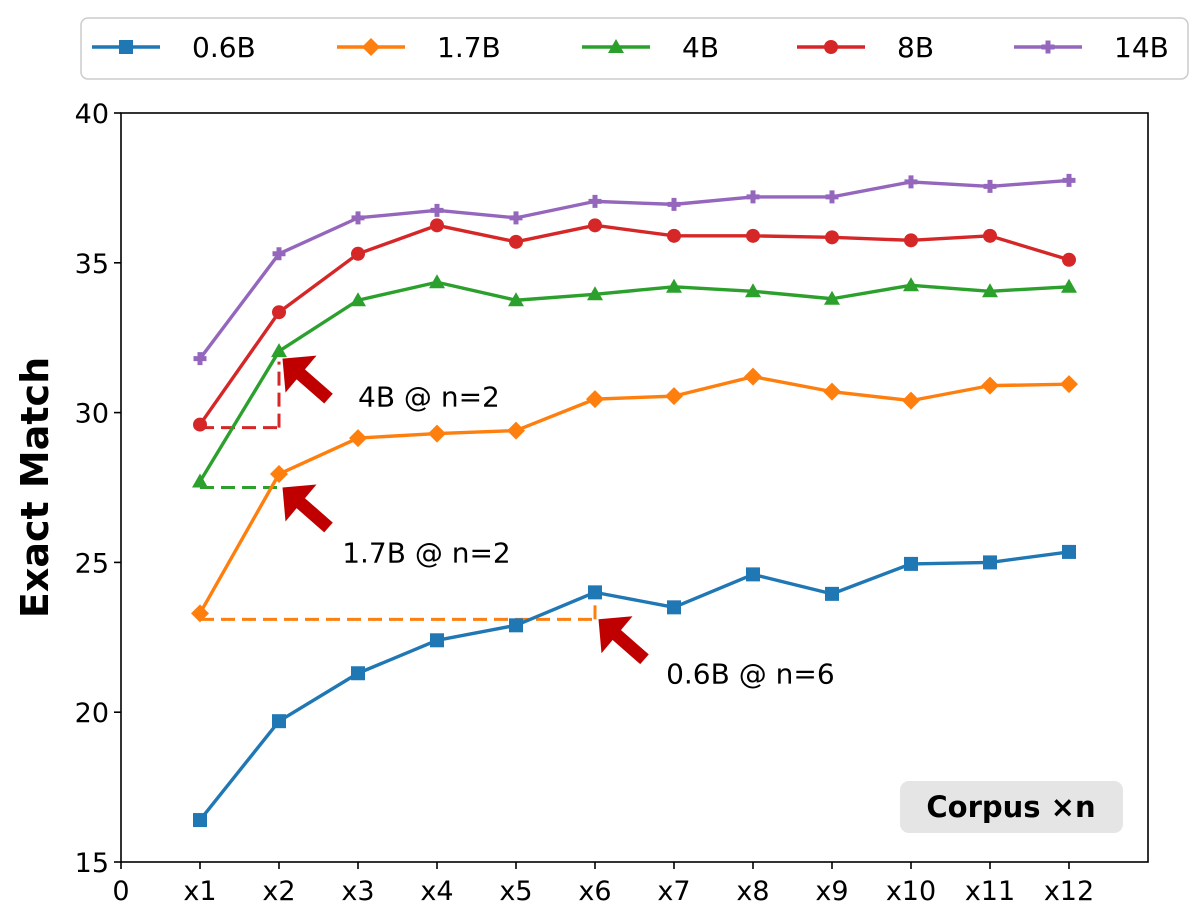 The width and height of the screenshot is (1200, 918). I want to click on legend-entry-1.7B: 1.7B, so click(419, 47).